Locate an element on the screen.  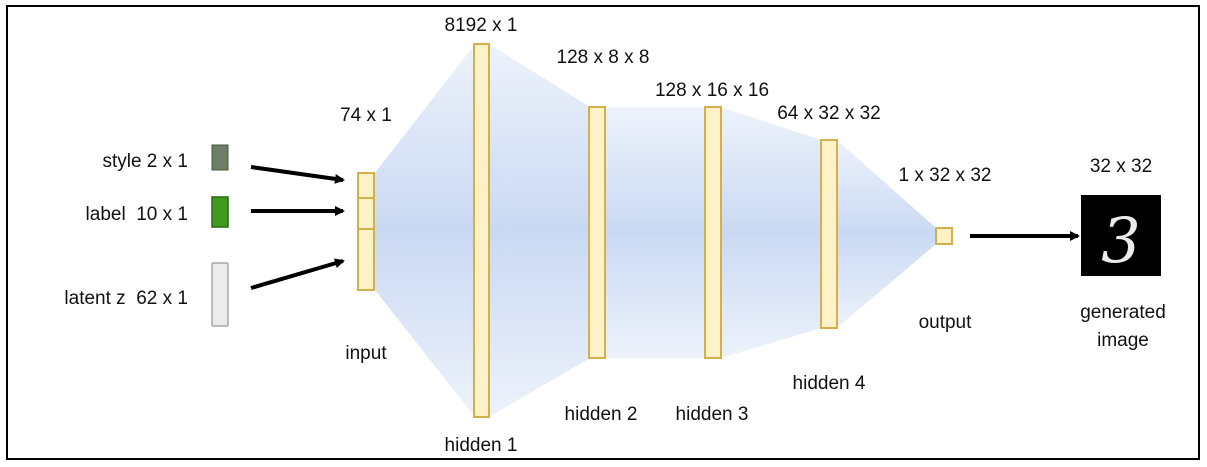
label-input-label: label 10 x 1 is located at coordinates (137, 214).